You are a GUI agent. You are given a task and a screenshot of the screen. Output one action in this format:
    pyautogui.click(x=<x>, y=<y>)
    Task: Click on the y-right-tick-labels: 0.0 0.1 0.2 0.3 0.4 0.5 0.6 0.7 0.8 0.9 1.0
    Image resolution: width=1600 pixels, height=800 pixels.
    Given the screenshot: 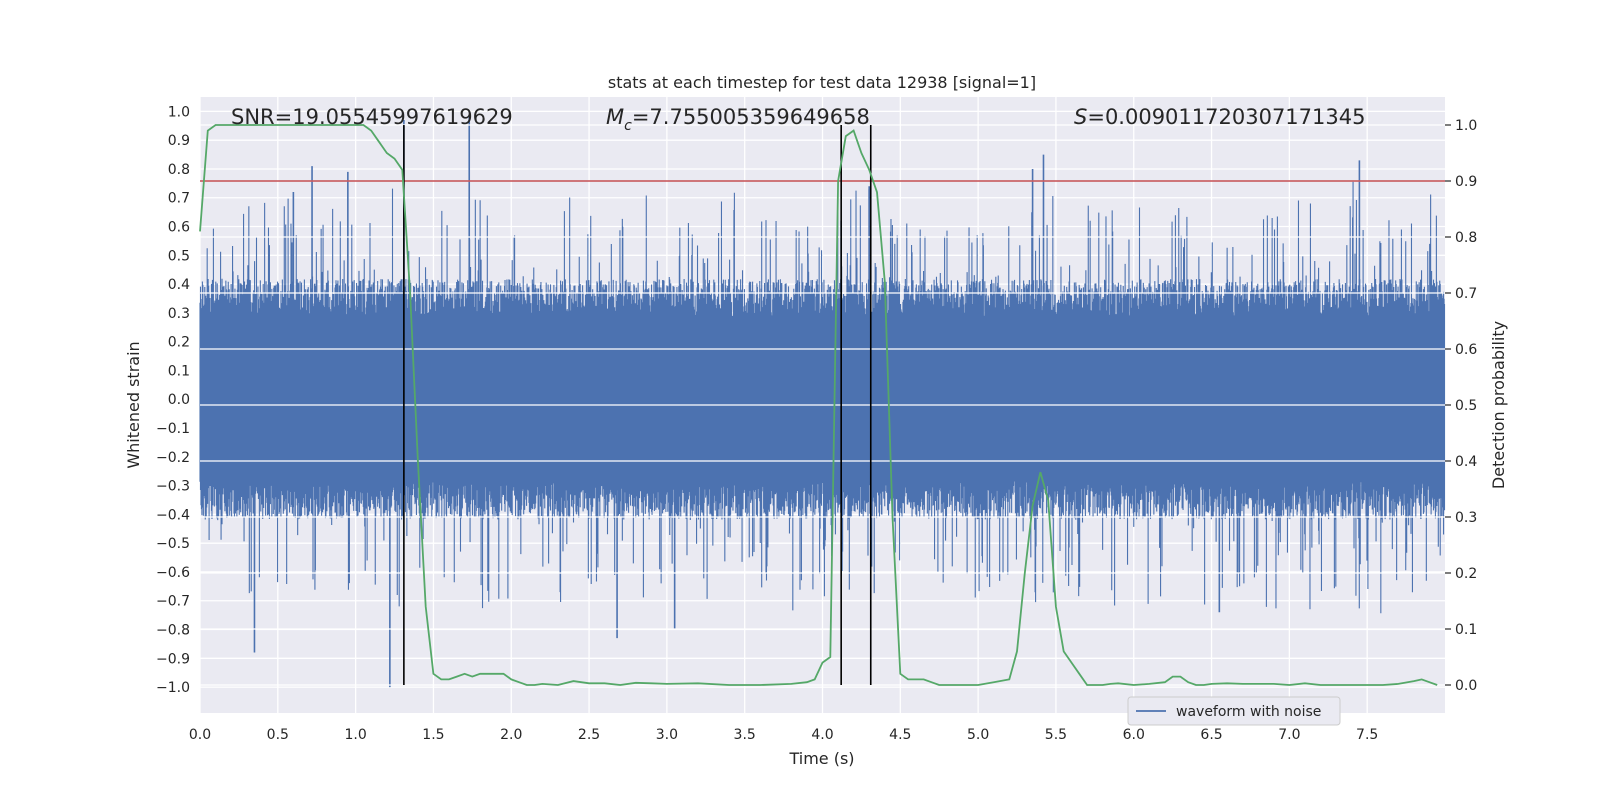 What is the action you would take?
    pyautogui.click(x=1461, y=406)
    